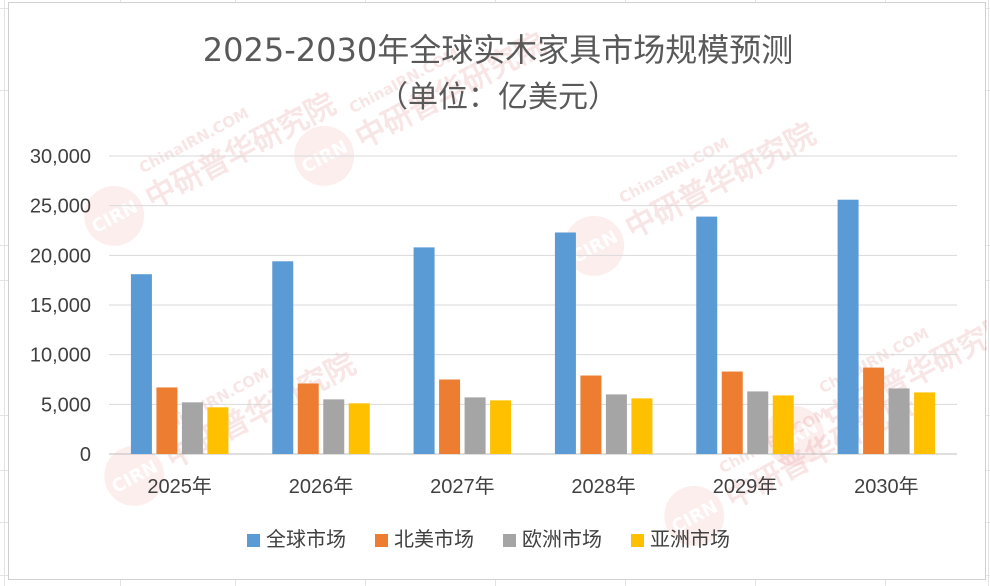  I want to click on x-tick-label: 2025年, so click(179, 486).